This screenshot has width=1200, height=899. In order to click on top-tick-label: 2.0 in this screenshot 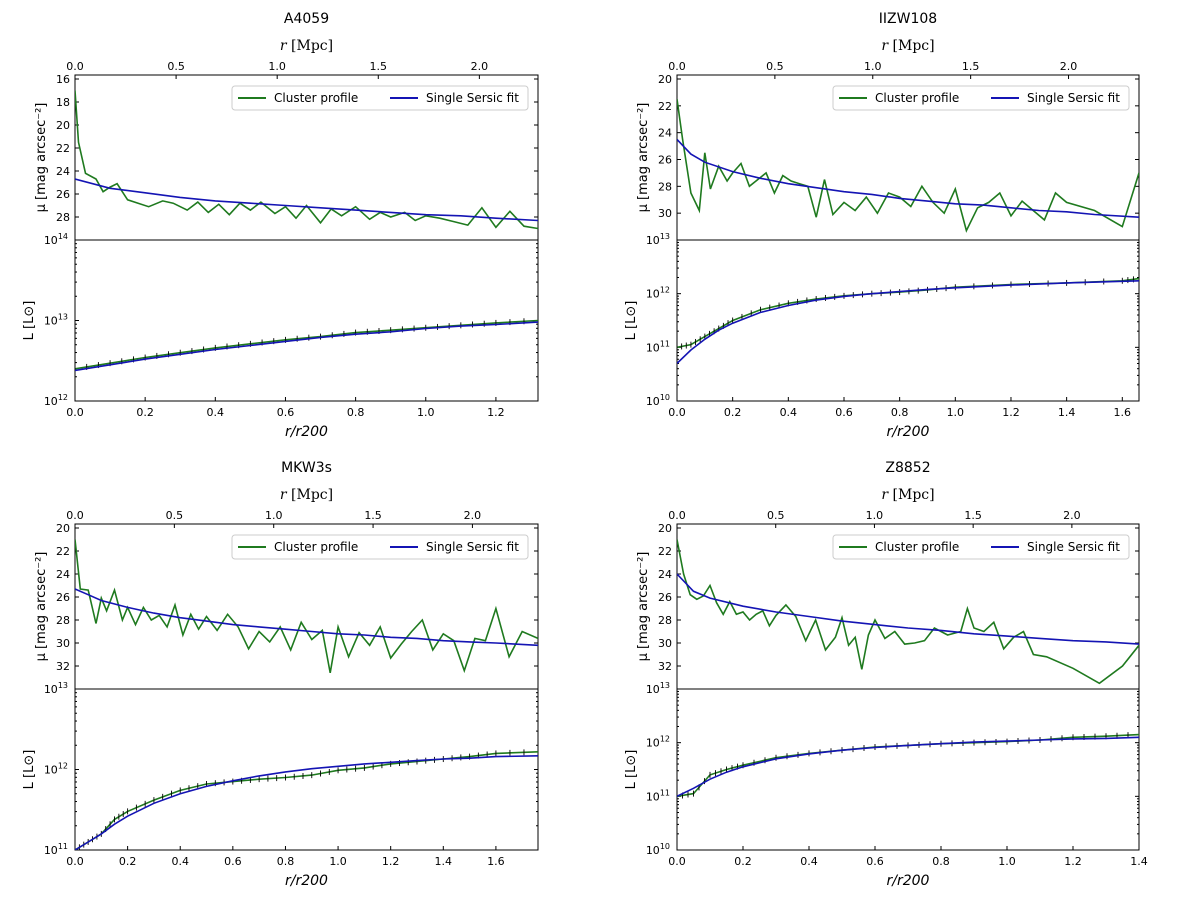, I will do `click(473, 515)`.